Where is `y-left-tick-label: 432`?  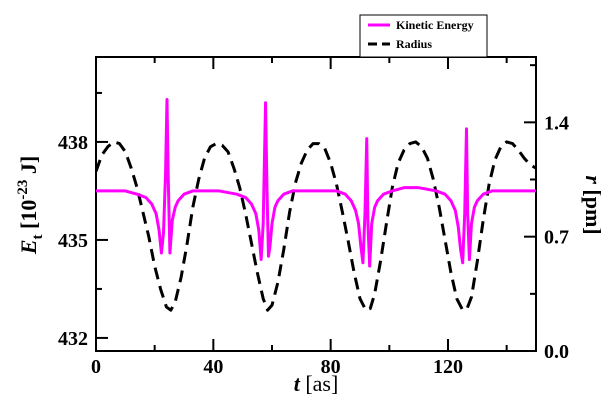 y-left-tick-label: 432 is located at coordinates (73, 339).